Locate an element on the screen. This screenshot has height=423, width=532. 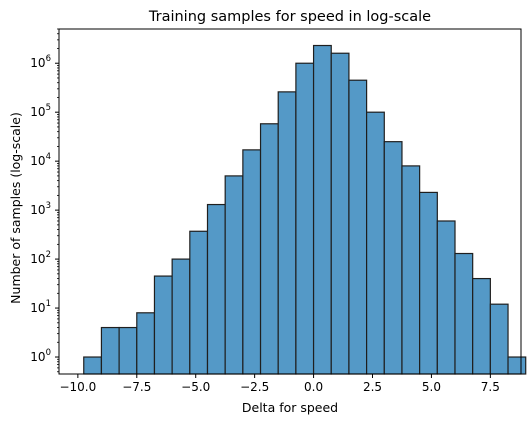
y-tick-label: 10¹ is located at coordinates (40, 307).